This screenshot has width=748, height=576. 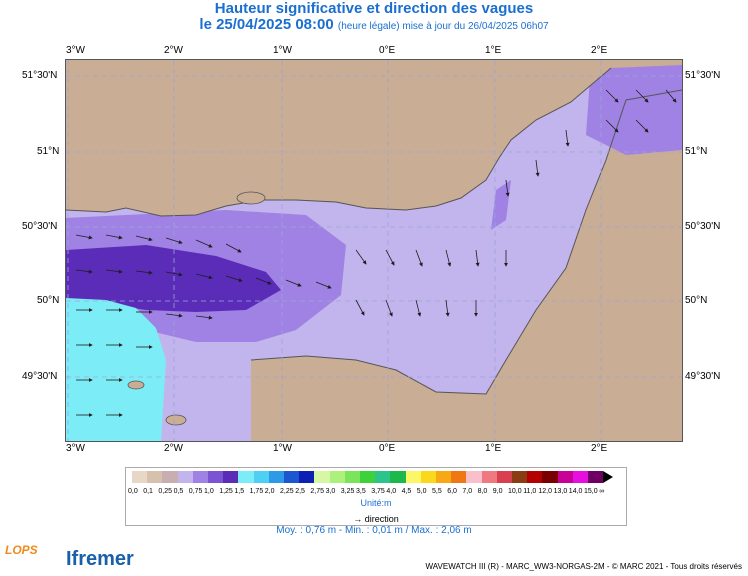 What do you see at coordinates (21, 550) in the screenshot?
I see `lops-logo: LOPS` at bounding box center [21, 550].